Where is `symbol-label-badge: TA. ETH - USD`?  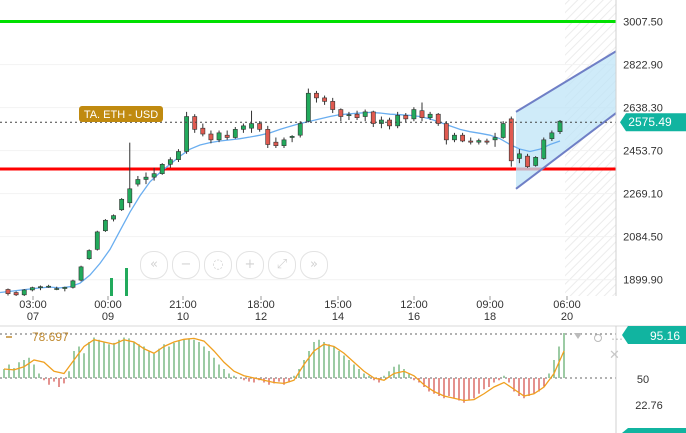 symbol-label-badge: TA. ETH - USD is located at coordinates (121, 114).